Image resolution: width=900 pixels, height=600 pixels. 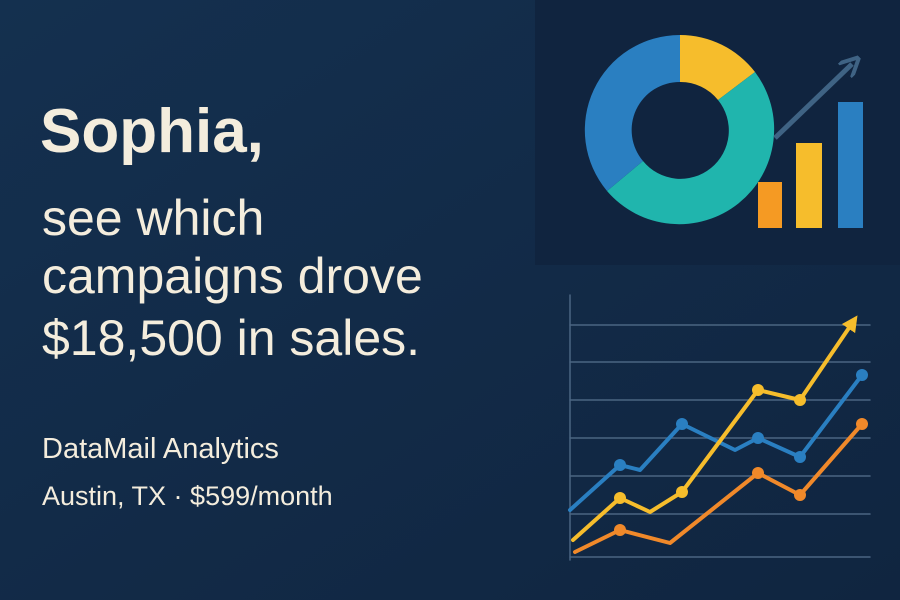 I want to click on donut-illustration, so click(x=679, y=129).